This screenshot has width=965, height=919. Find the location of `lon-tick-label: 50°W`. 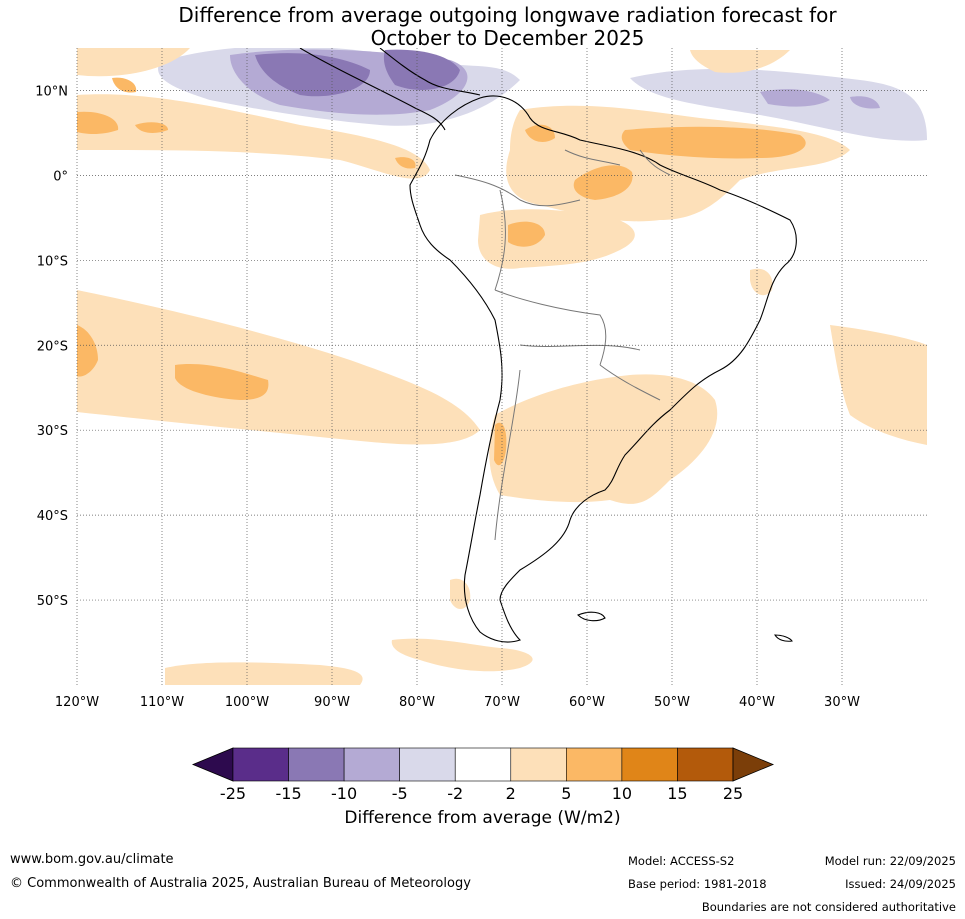

lon-tick-label: 50°W is located at coordinates (672, 702).